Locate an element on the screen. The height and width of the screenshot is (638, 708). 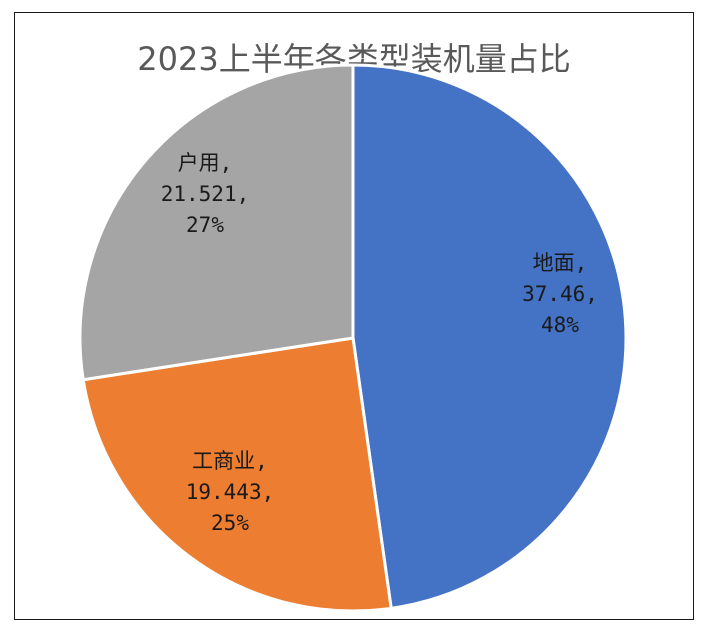
data-label-1-line-2: 25% is located at coordinates (230, 523).